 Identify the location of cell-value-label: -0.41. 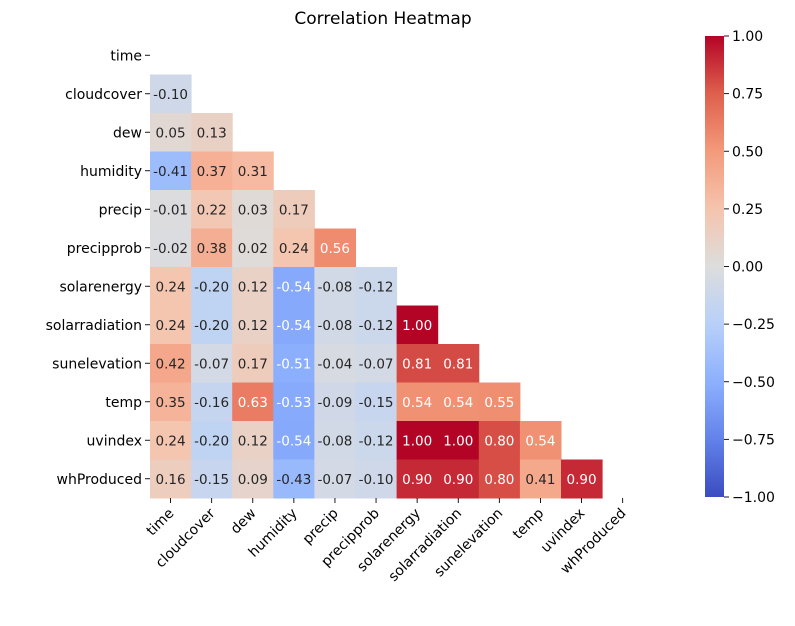
(170, 172).